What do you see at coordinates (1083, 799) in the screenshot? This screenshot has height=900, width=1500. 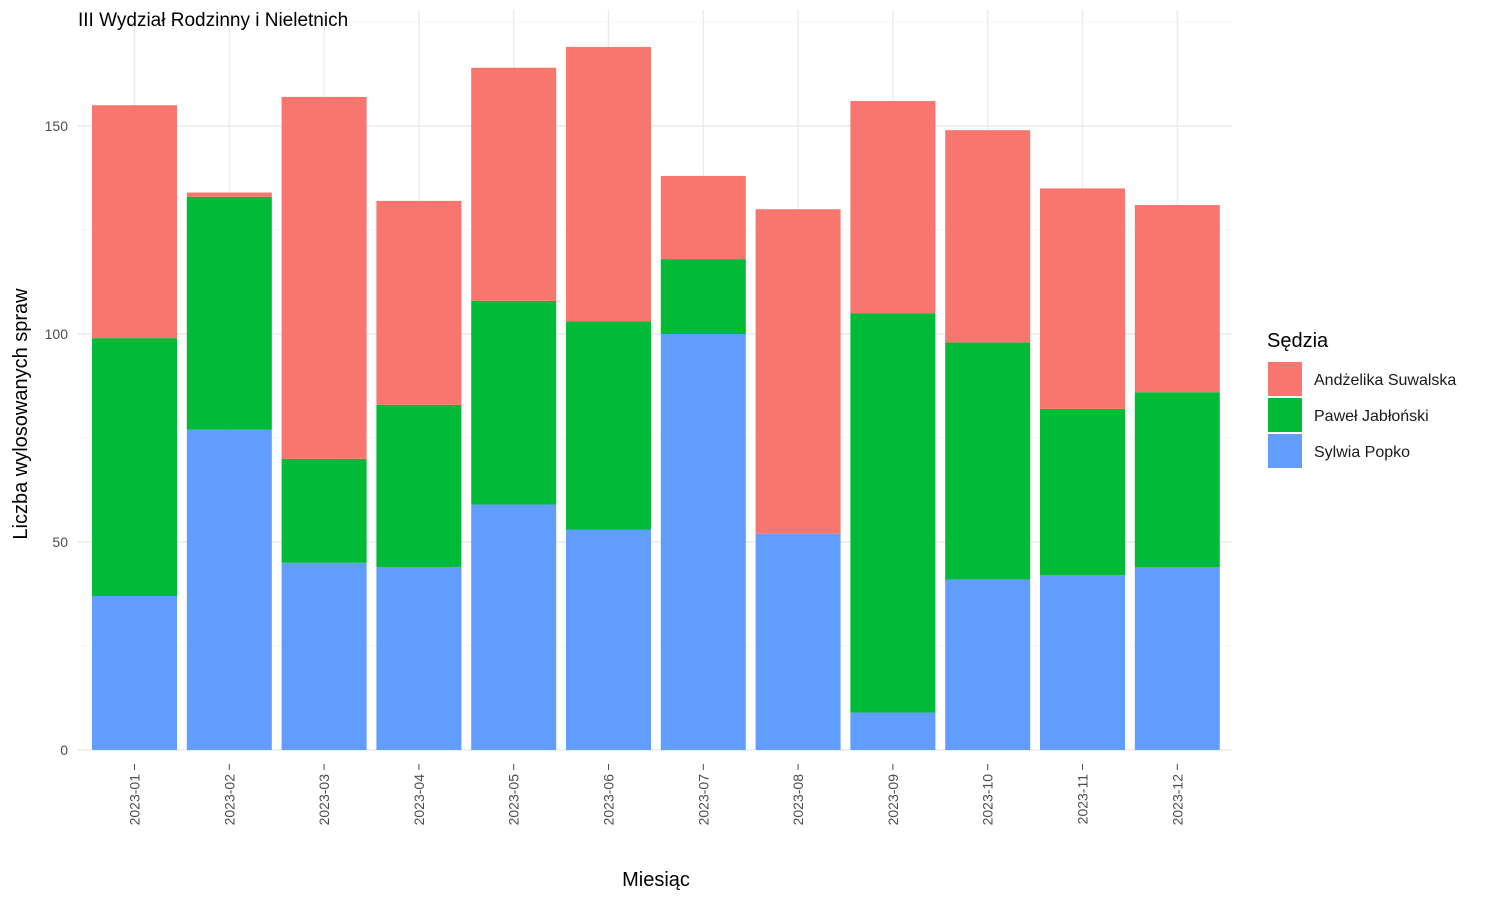 I see `x-tick-label: 2023-11` at bounding box center [1083, 799].